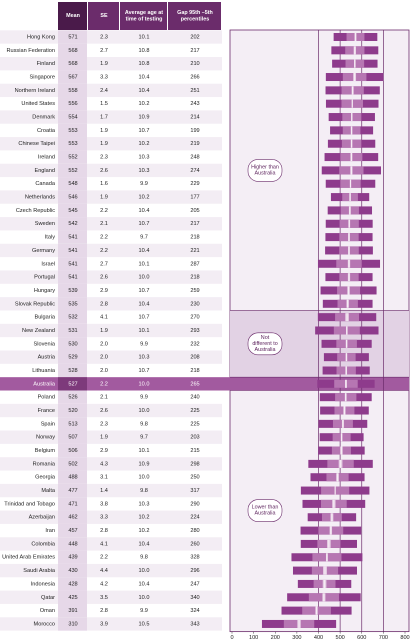 The height and width of the screenshot is (644, 417). Describe the element at coordinates (47, 358) in the screenshot. I see `country-name: Austria` at that location.